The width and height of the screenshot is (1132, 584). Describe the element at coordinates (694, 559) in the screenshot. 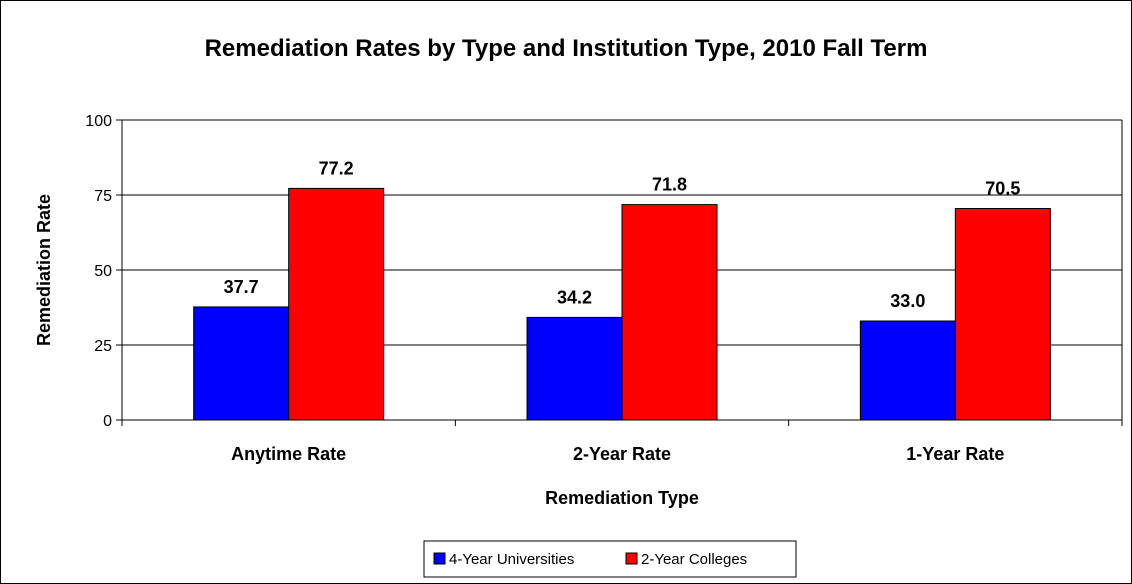

I see `legend-label-2-year-colleges: 2-Year Colleges` at that location.